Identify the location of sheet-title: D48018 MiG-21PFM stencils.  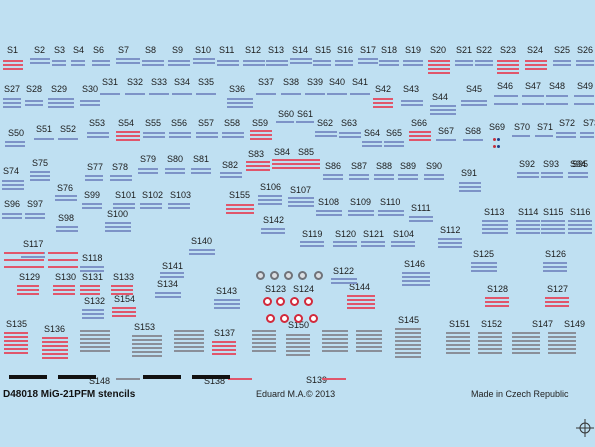
(69, 394).